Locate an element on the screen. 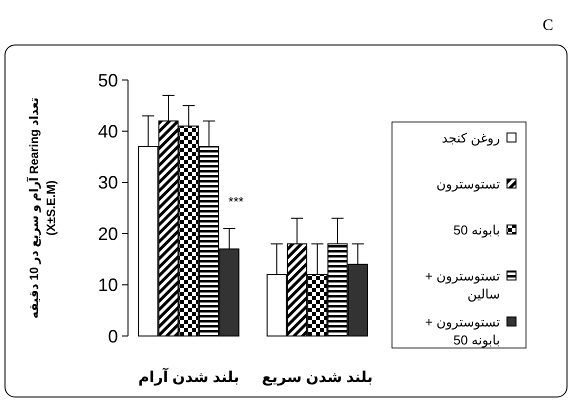 This screenshot has width=574, height=401. y-tick-label: 20 is located at coordinates (108, 234).